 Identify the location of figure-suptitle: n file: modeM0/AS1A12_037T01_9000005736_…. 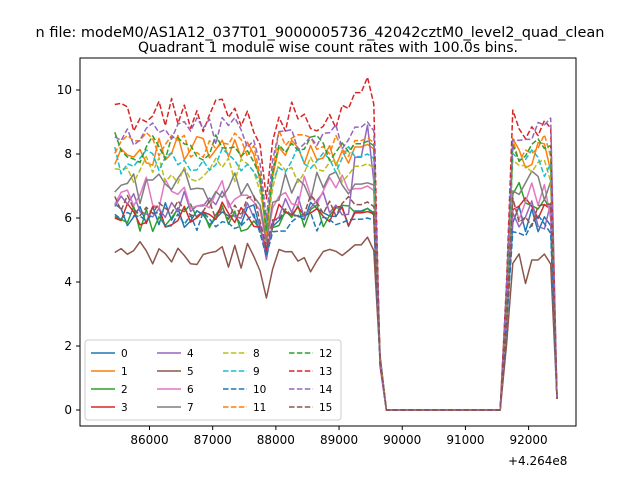
(320, 33).